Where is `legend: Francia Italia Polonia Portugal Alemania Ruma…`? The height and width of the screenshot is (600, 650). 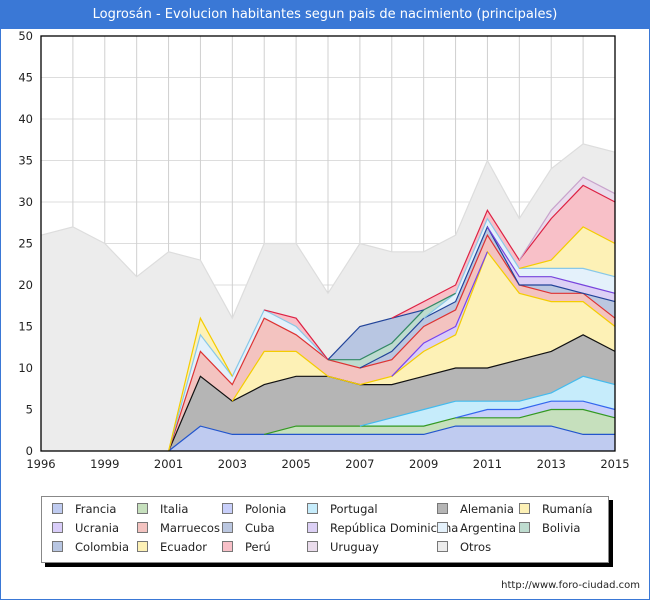
legend: Francia Italia Polonia Portugal Alemania Ruma… is located at coordinates (325, 529).